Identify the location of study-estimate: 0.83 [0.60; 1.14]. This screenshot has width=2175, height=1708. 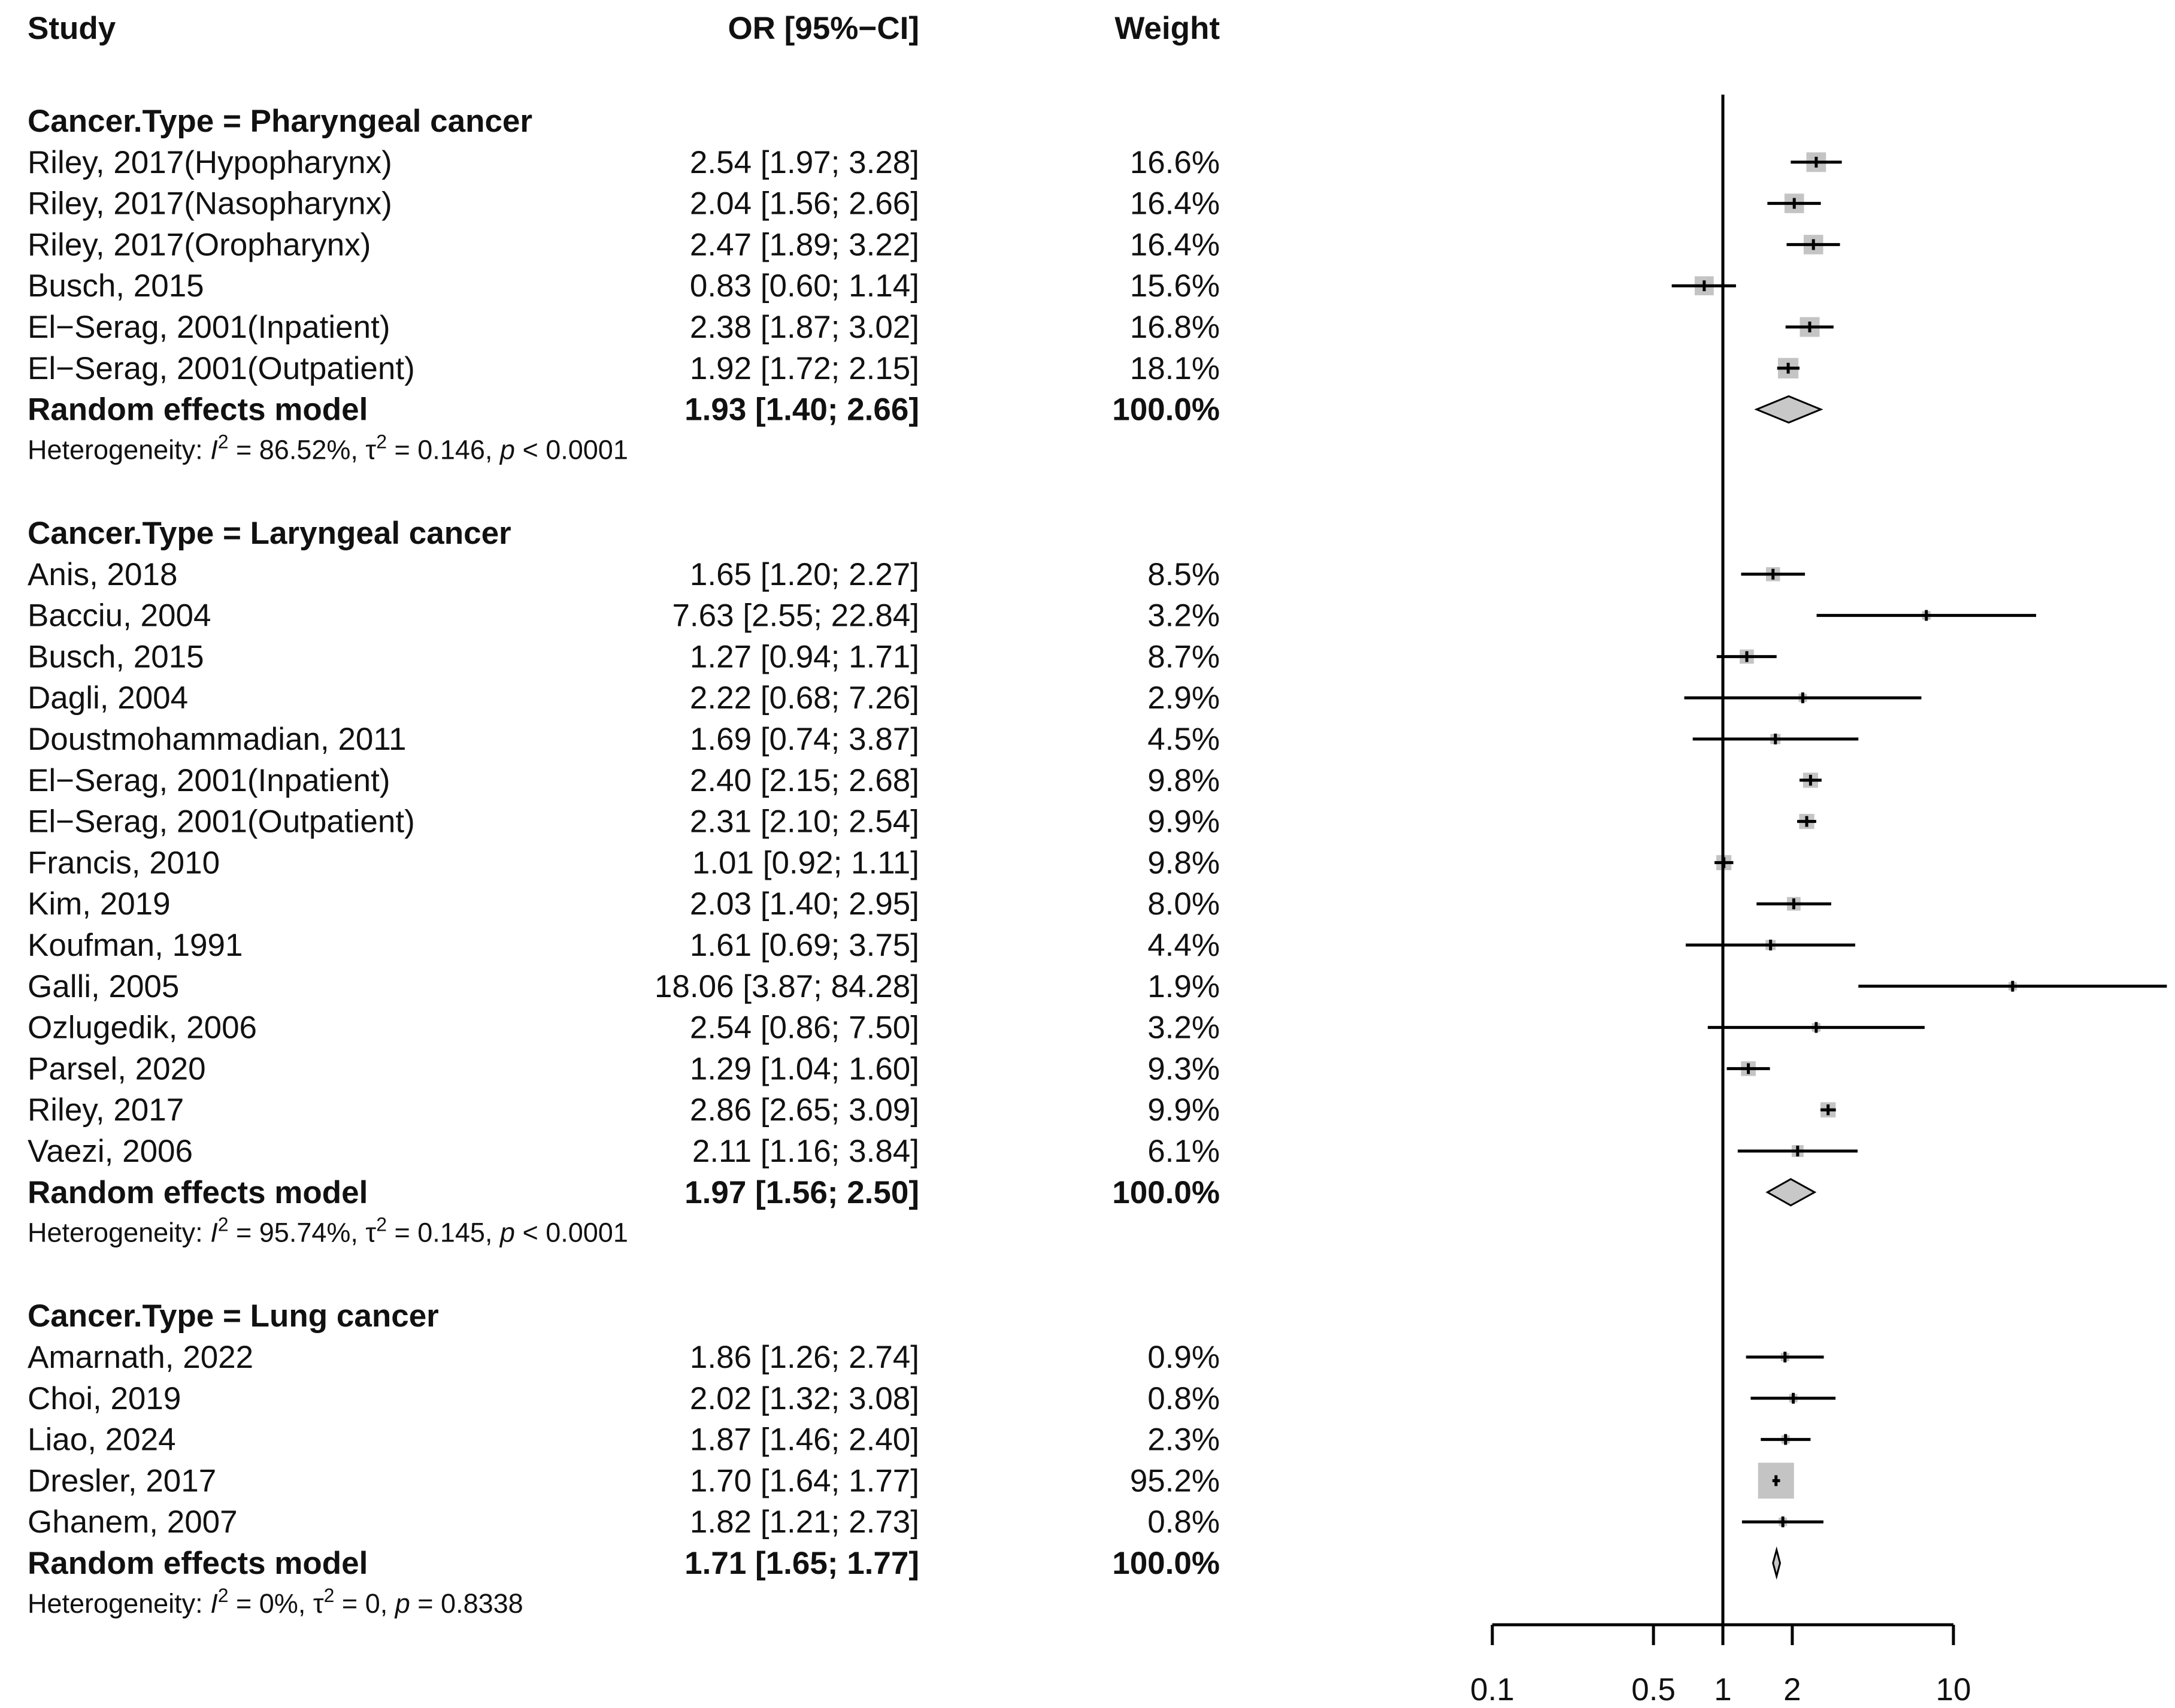
(805, 286).